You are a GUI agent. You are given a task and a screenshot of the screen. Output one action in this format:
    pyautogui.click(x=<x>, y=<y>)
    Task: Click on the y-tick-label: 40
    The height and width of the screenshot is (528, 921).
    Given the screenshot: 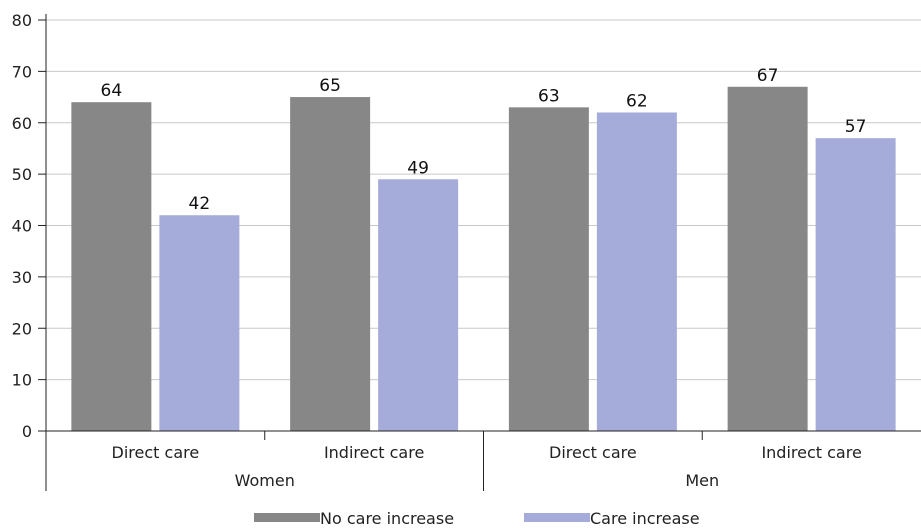 What is the action you would take?
    pyautogui.click(x=22, y=226)
    